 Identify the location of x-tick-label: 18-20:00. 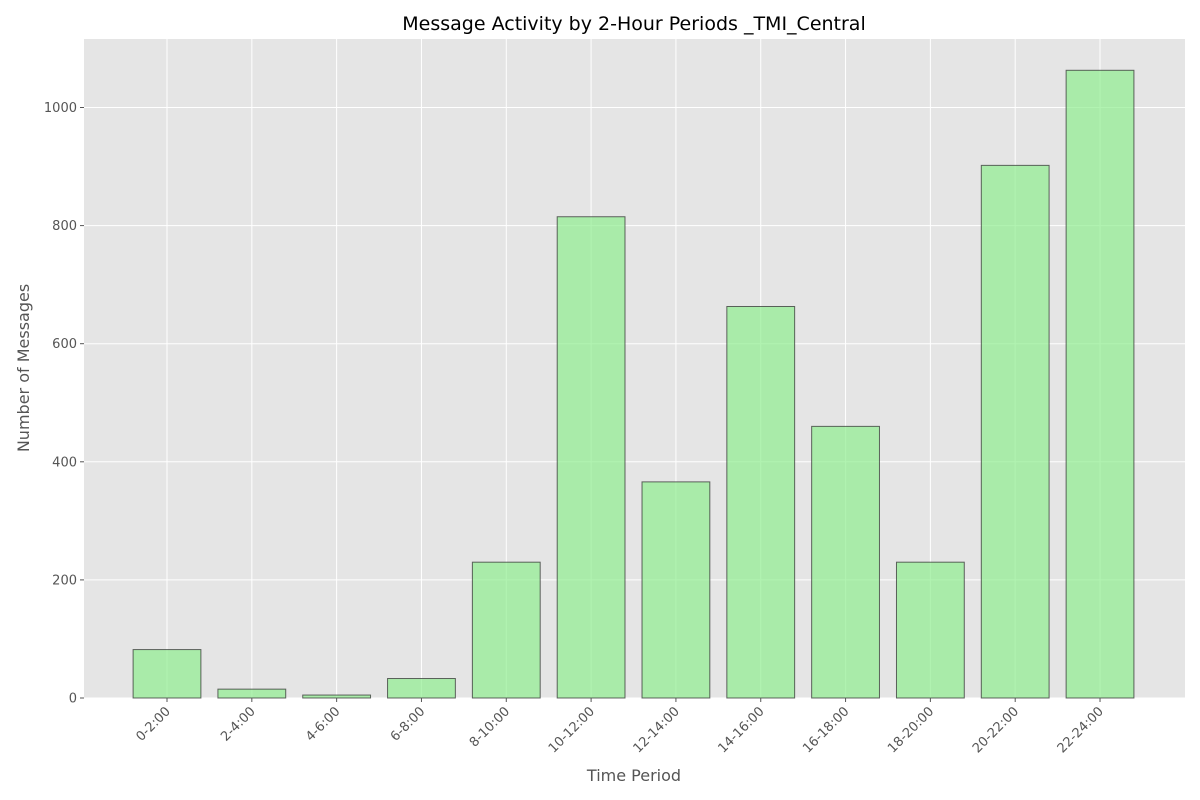
(911, 730).